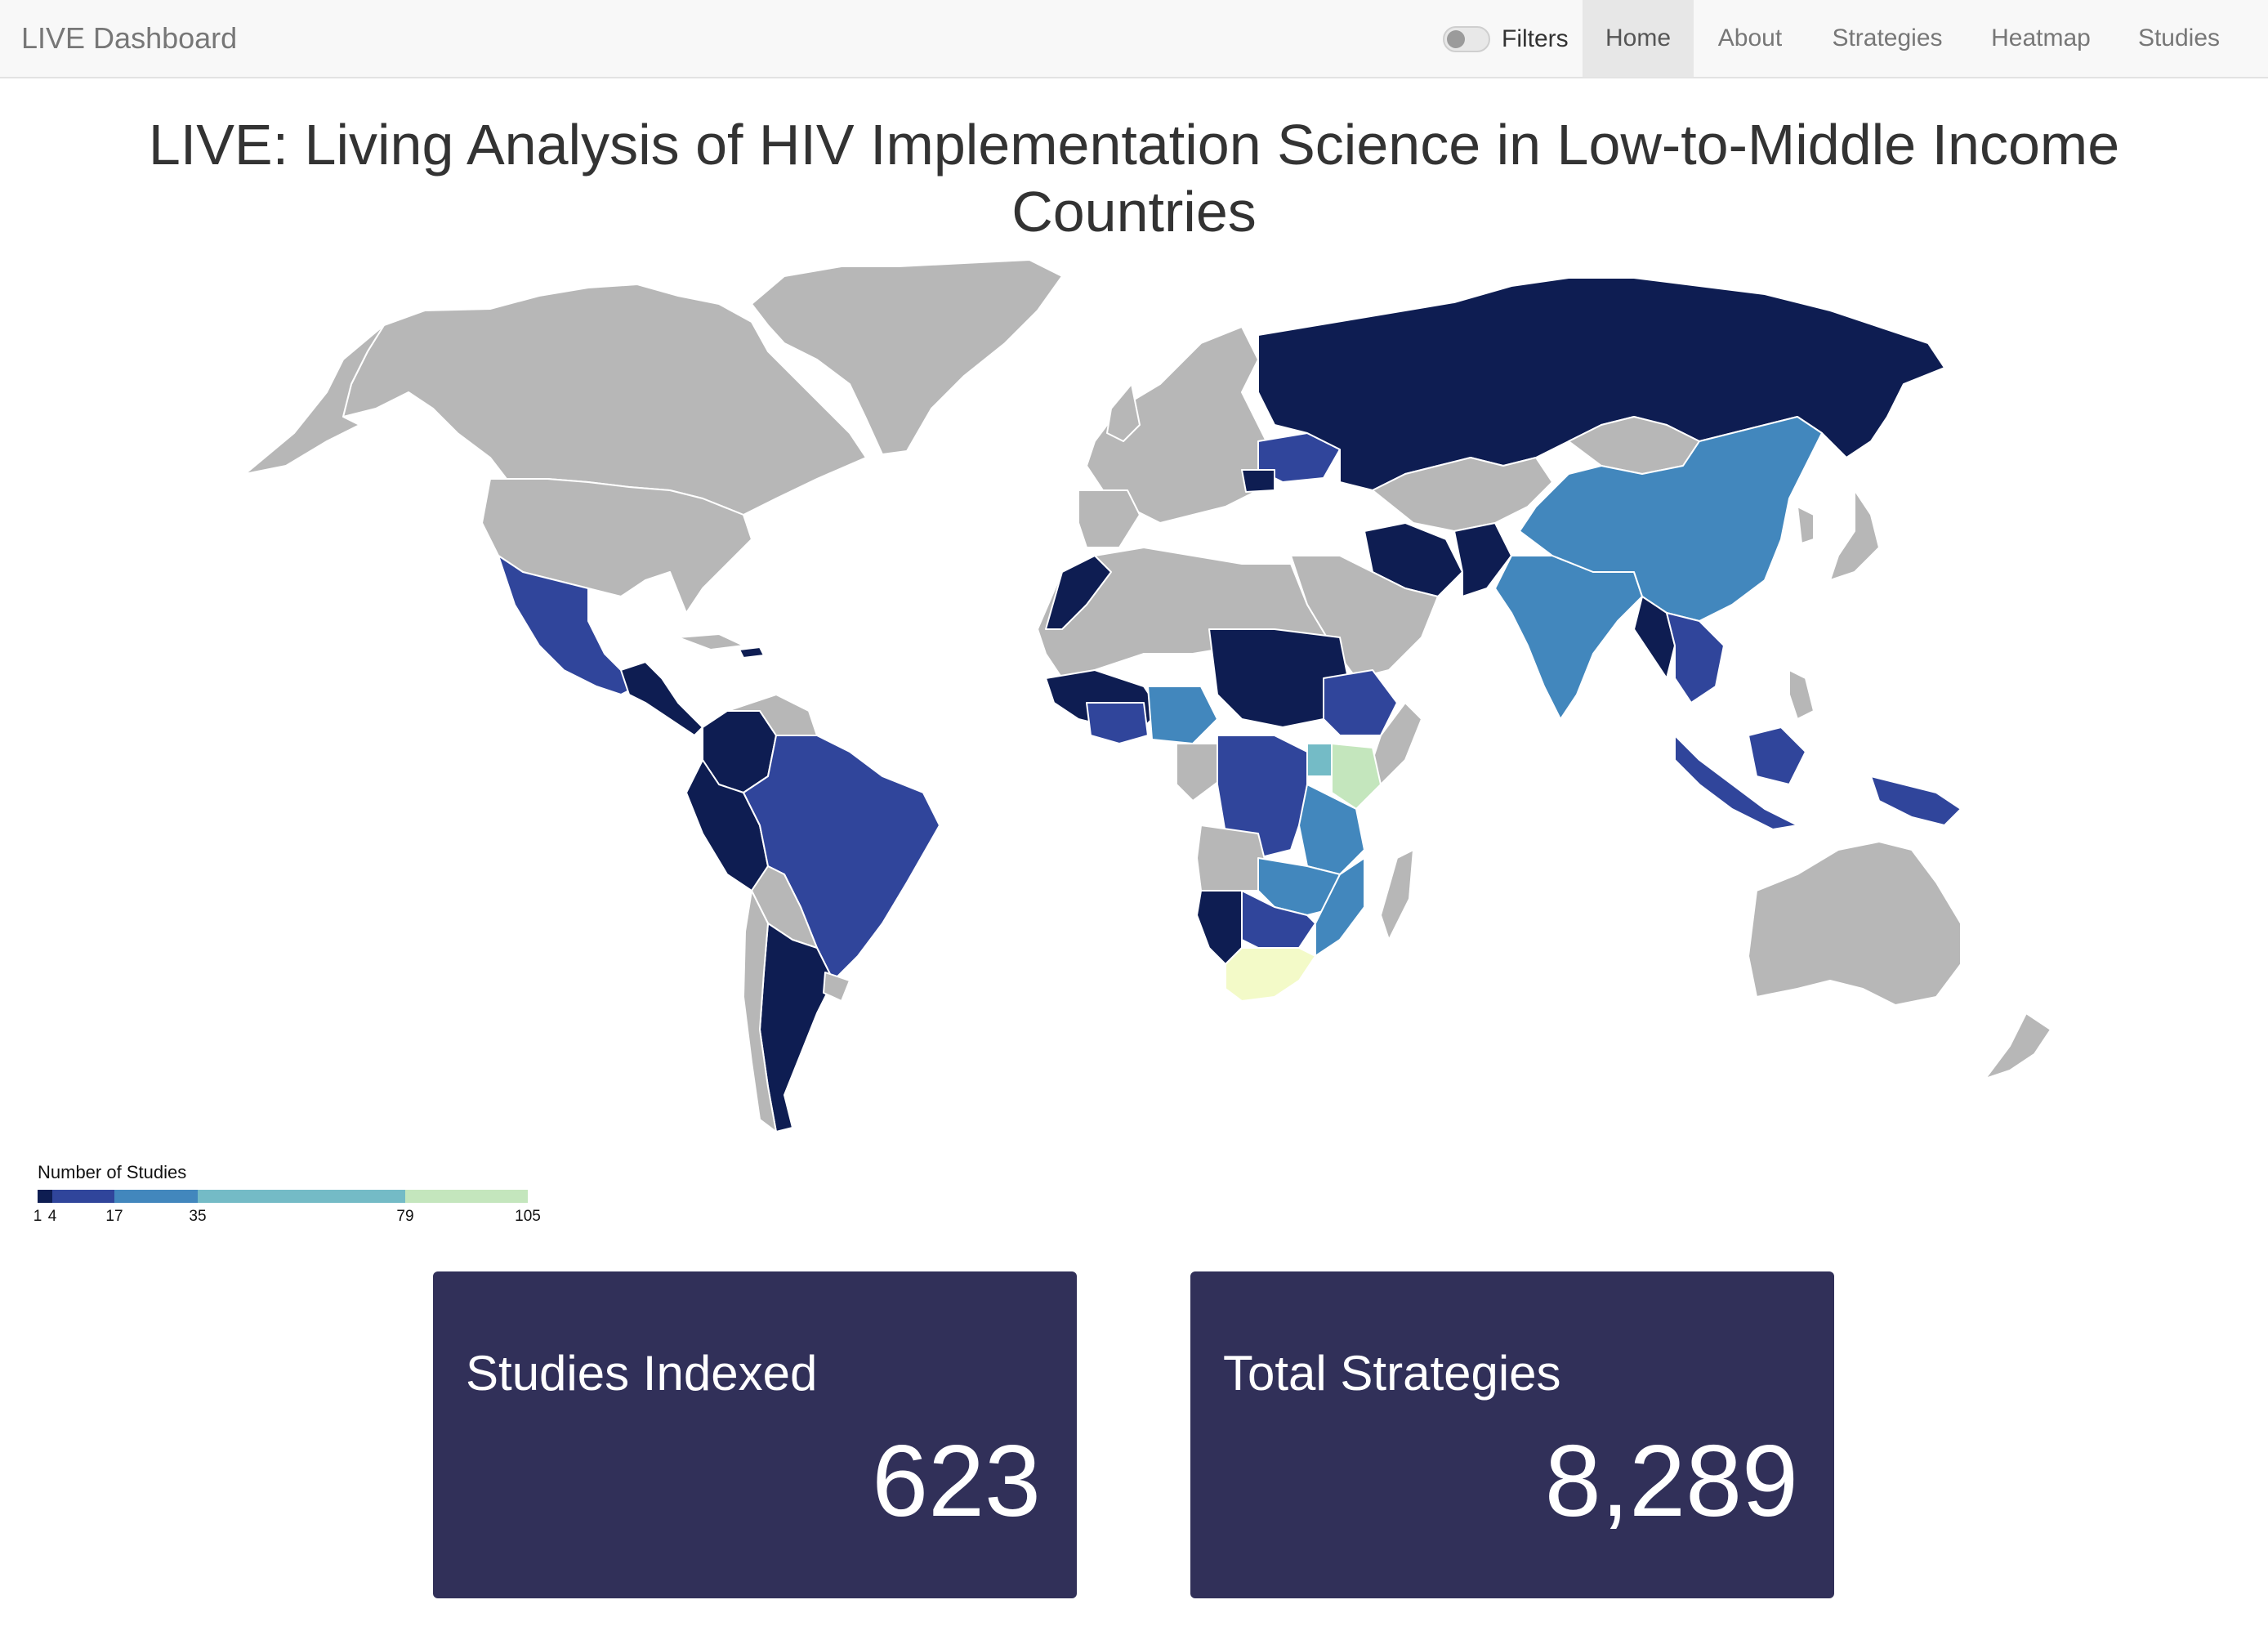 Image resolution: width=2268 pixels, height=1649 pixels. I want to click on country-korea, so click(1806, 525).